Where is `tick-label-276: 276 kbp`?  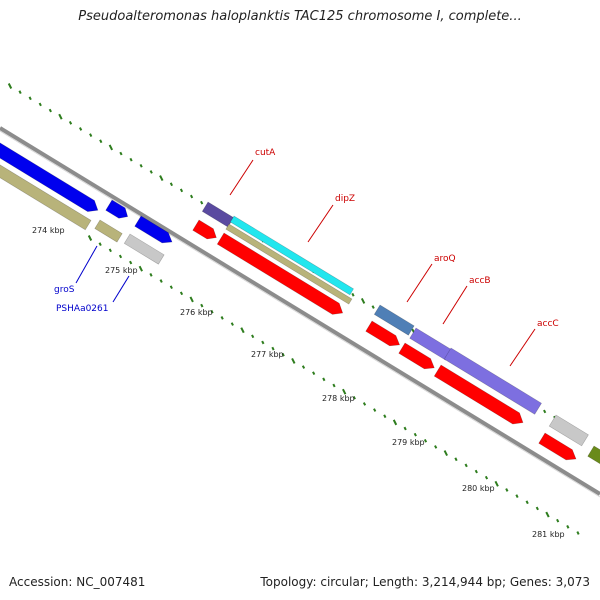
tick-label-276: 276 kbp is located at coordinates (196, 312).